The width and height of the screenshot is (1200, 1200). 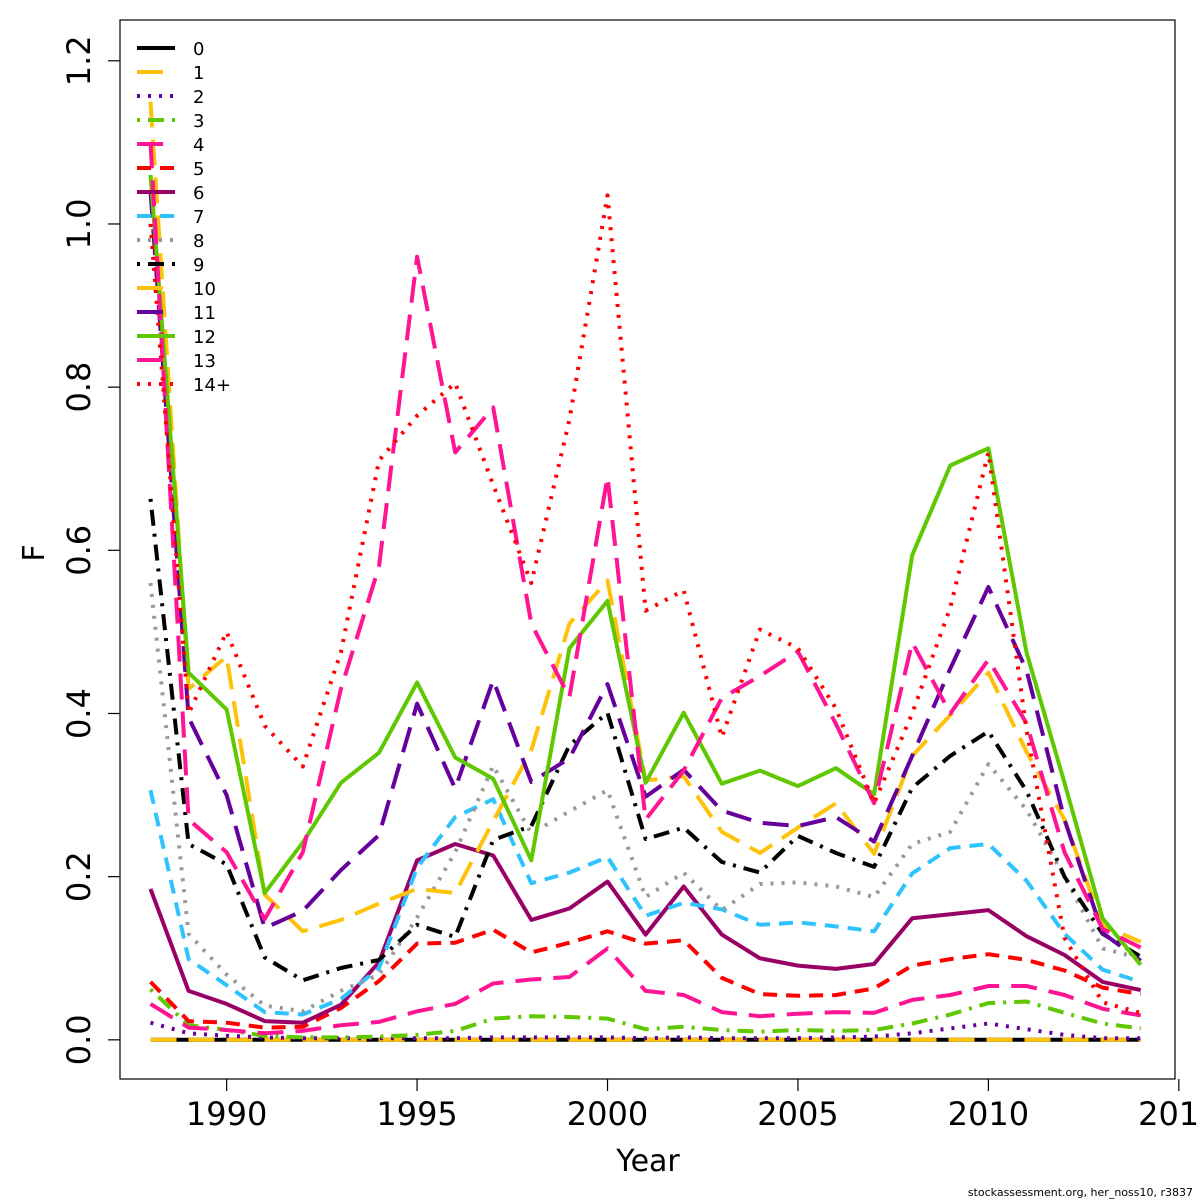 What do you see at coordinates (34, 552) in the screenshot?
I see `y-axis-title: F` at bounding box center [34, 552].